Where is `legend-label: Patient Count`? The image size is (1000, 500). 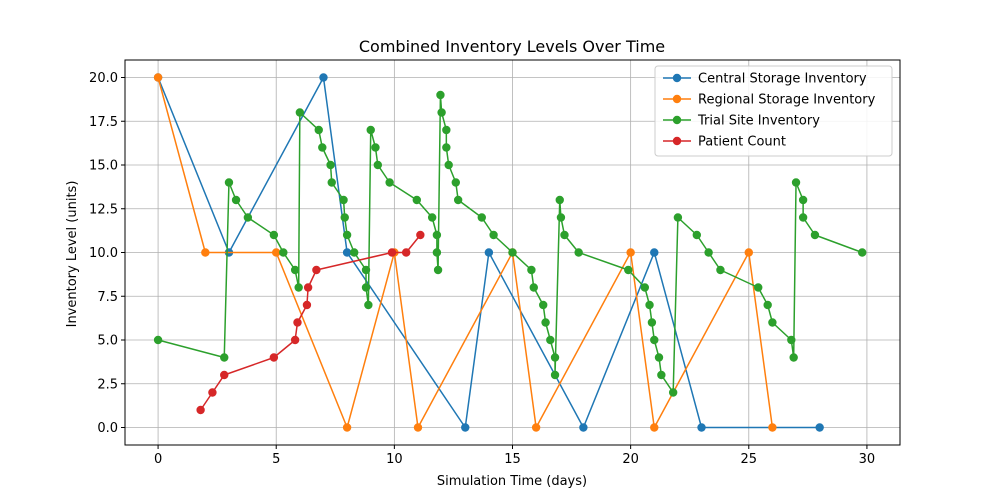
legend-label: Patient Count is located at coordinates (742, 142).